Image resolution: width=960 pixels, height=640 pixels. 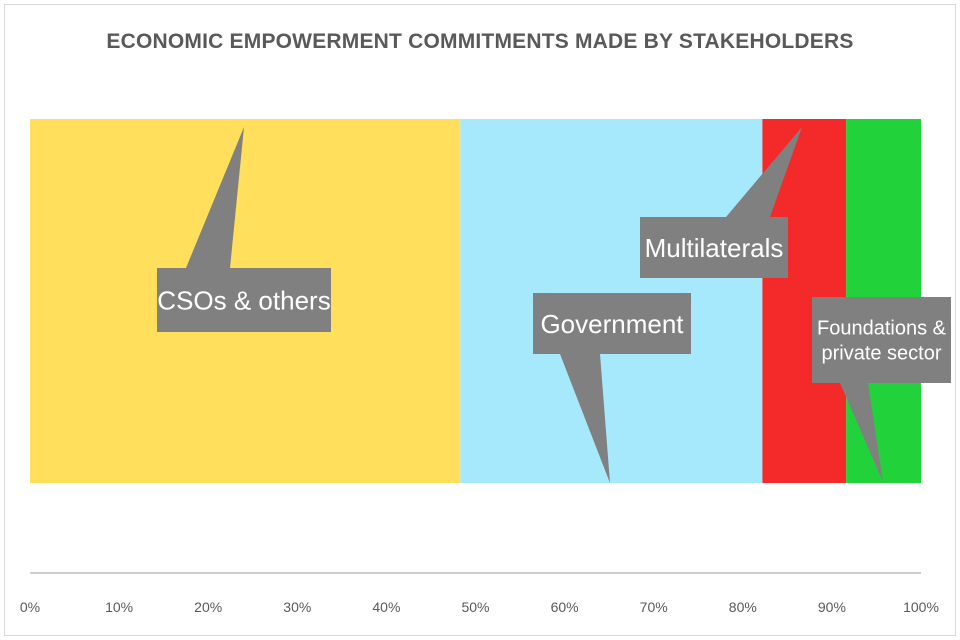 What do you see at coordinates (832, 607) in the screenshot?
I see `x-tick-label: 90%` at bounding box center [832, 607].